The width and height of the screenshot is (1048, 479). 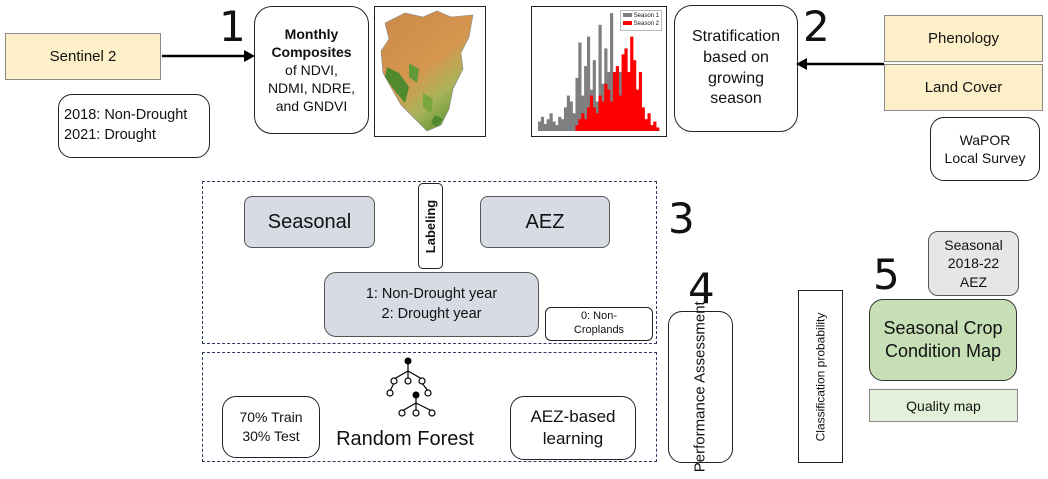 I want to click on performance-assessment-label: Performance Assessment, so click(x=700, y=387).